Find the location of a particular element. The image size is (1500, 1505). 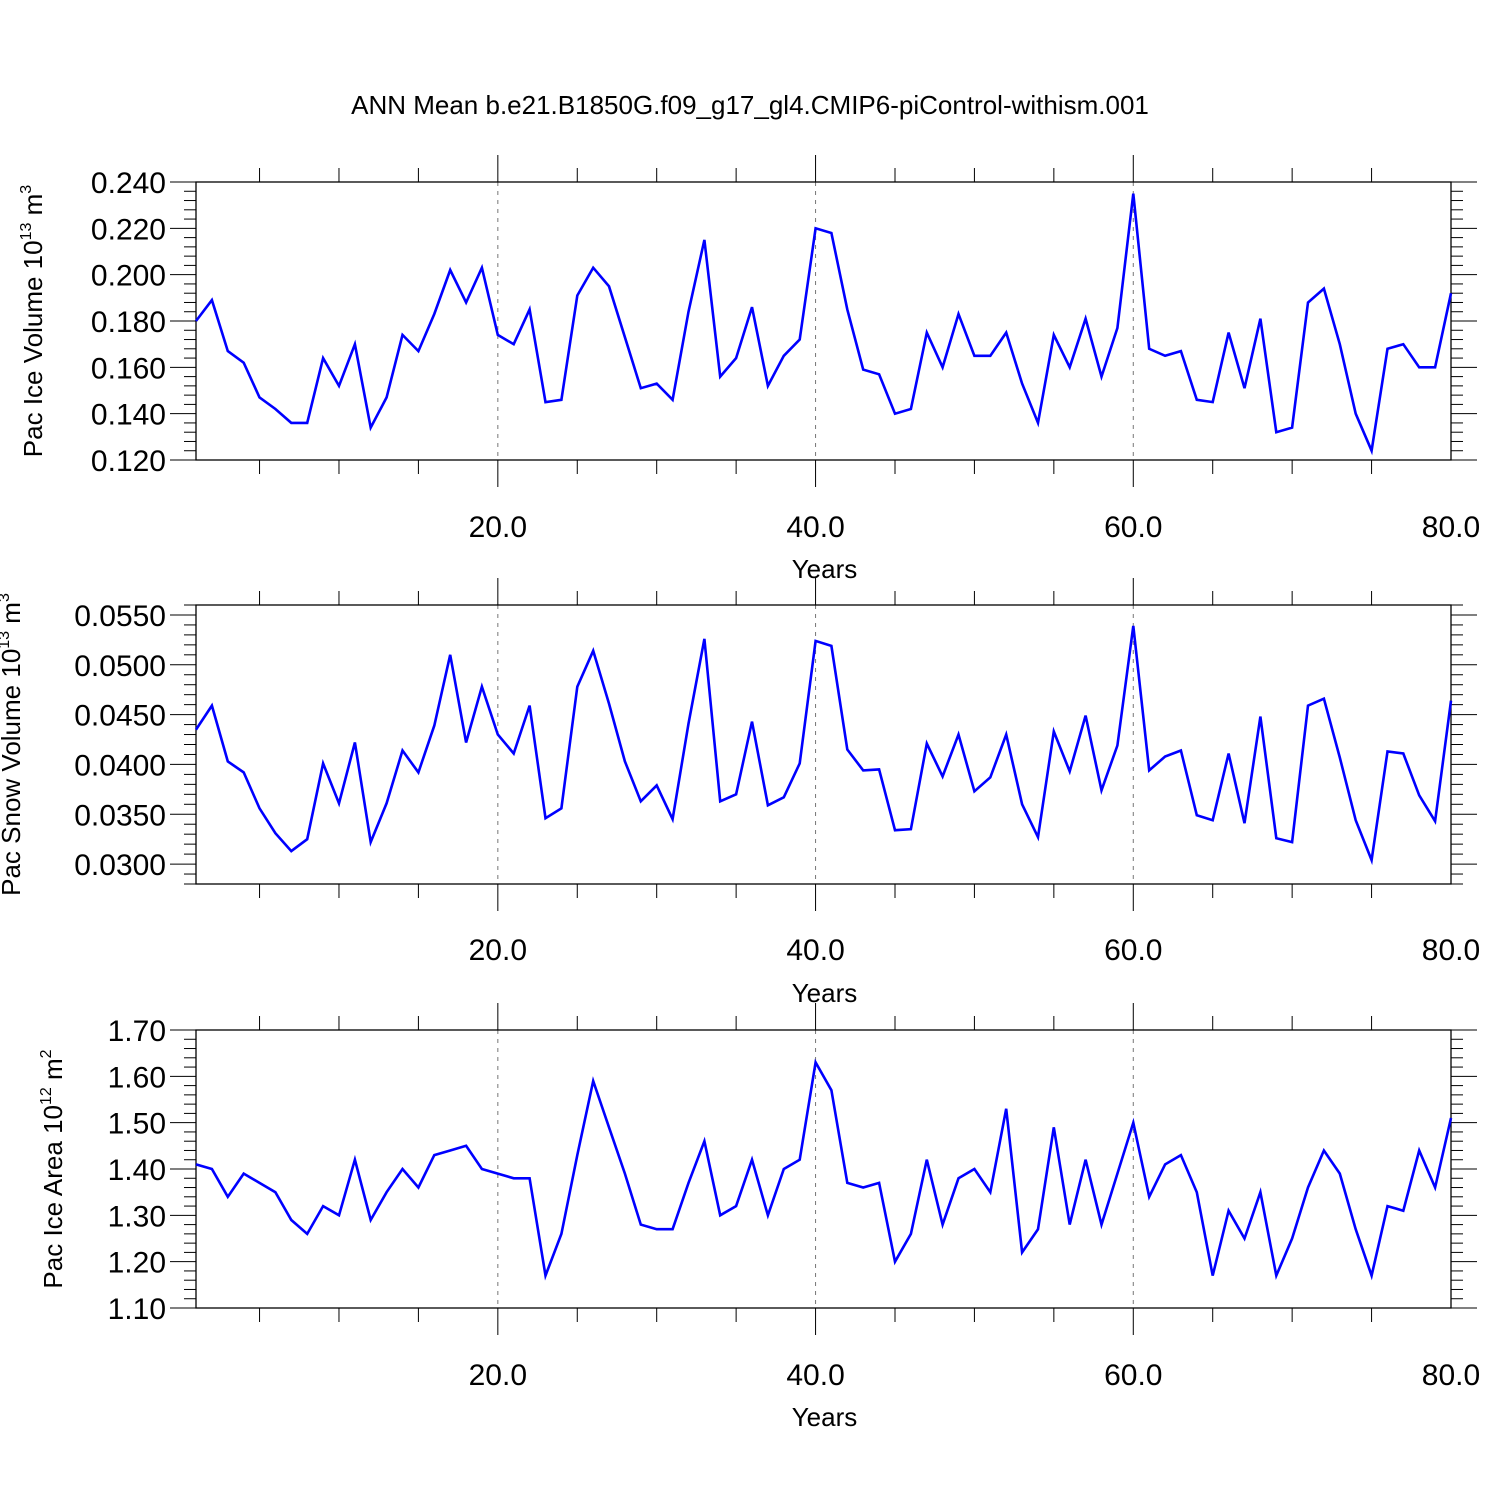

y-axis-label: Pac Ice Volume 1013 m3 is located at coordinates (33, 321).